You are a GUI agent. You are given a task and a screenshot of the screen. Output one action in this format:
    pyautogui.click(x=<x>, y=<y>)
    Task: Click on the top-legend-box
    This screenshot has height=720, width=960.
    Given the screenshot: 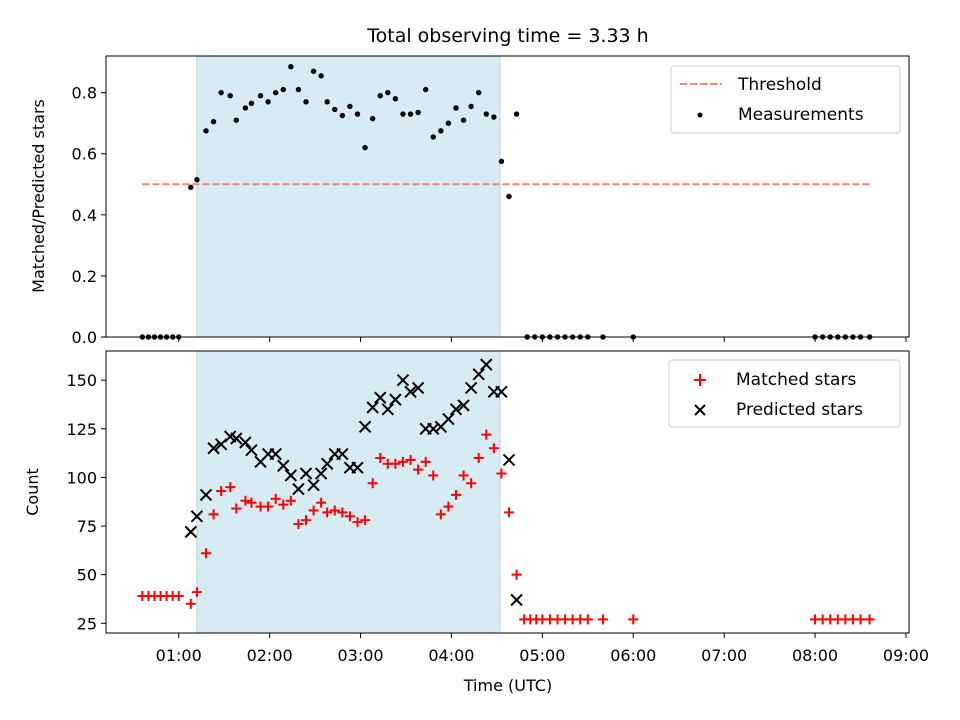 What is the action you would take?
    pyautogui.click(x=785, y=99)
    